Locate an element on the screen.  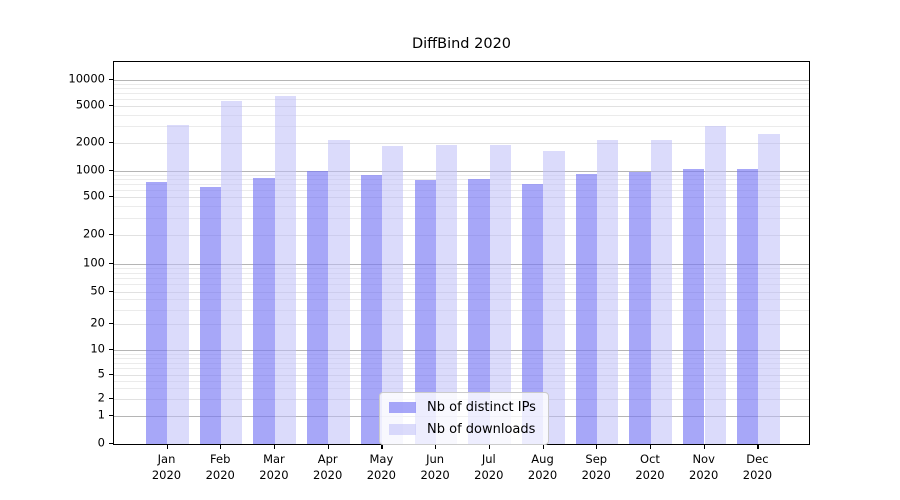
x-tick-label: Apr 2020 is located at coordinates (328, 467).